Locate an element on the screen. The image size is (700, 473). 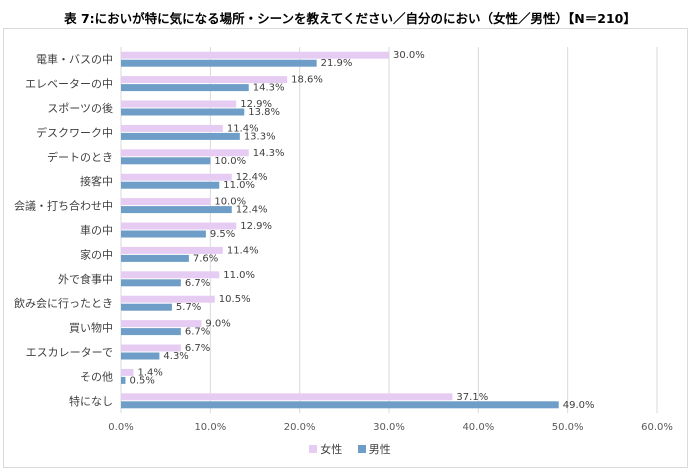
data-label-male: 49.0% is located at coordinates (579, 405).